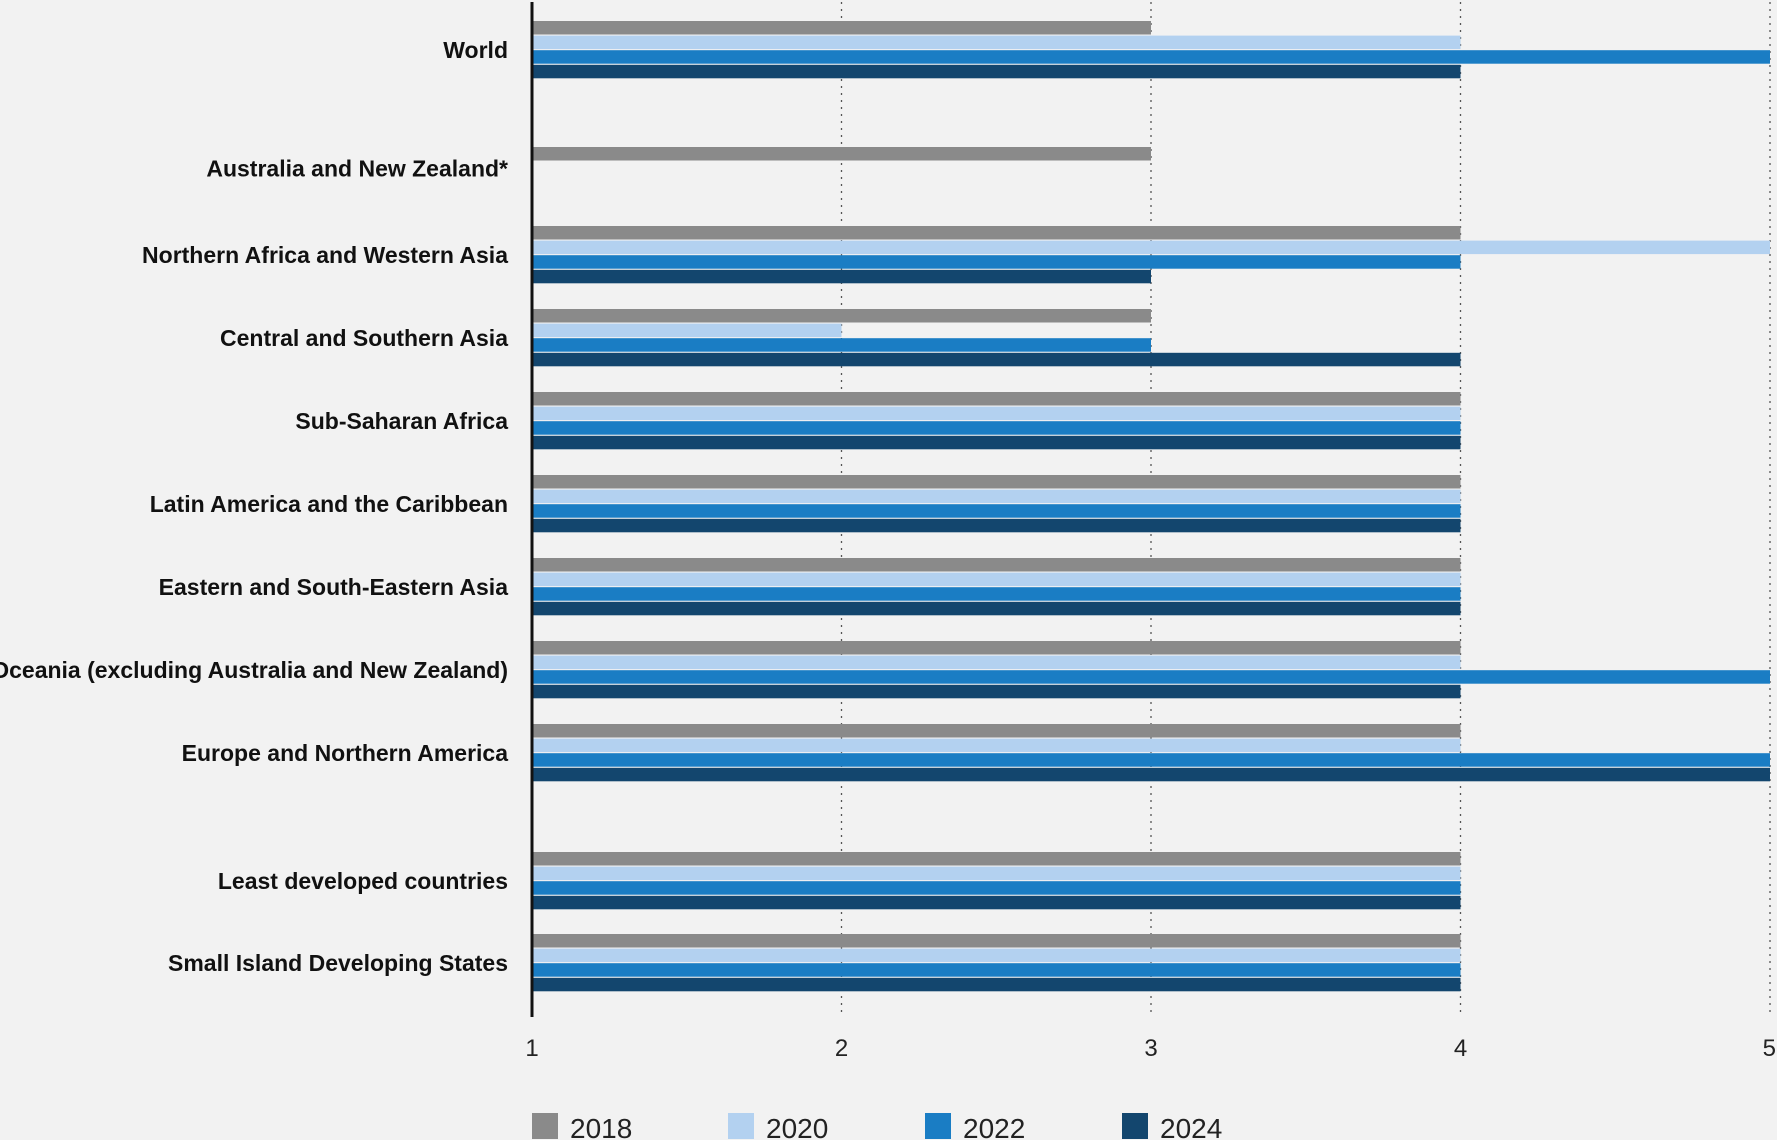  What do you see at coordinates (329, 504) in the screenshot?
I see `category-label: Latin America and the Caribbean` at bounding box center [329, 504].